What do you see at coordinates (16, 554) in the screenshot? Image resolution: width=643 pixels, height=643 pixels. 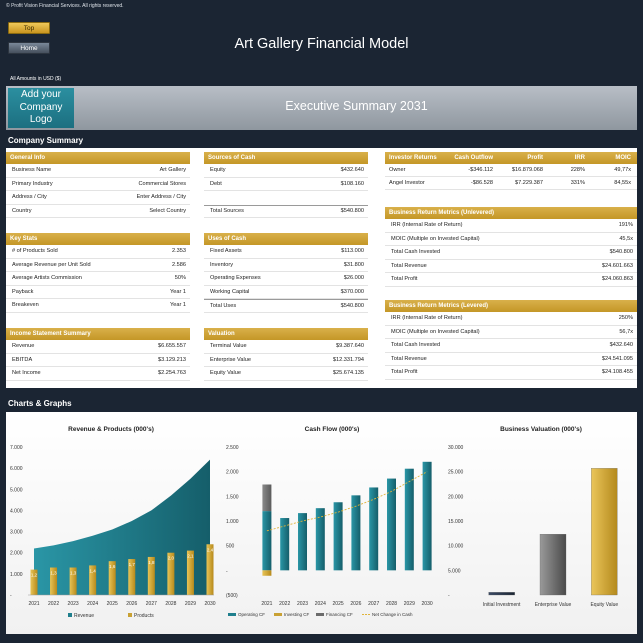 I see `y-tick-label: 2.000` at bounding box center [16, 554].